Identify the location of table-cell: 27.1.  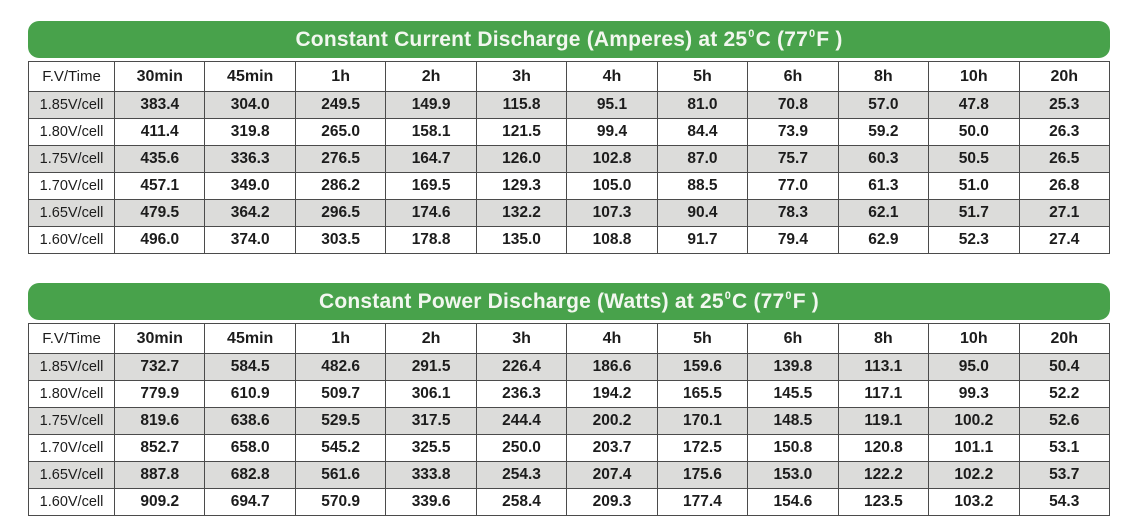
(1064, 213).